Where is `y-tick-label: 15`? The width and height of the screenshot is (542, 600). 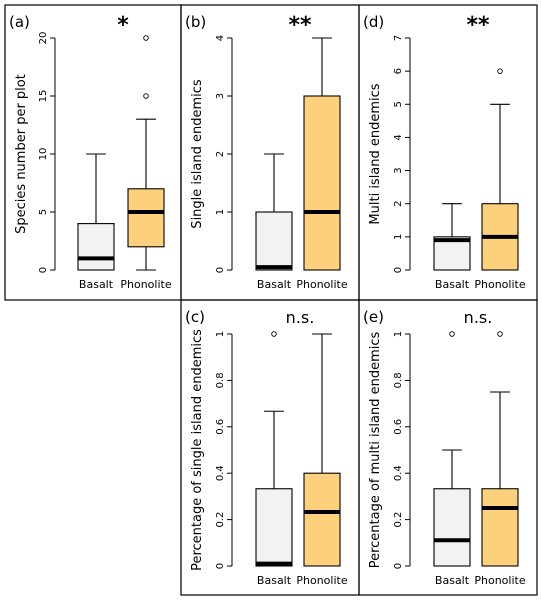 y-tick-label: 15 is located at coordinates (43, 96).